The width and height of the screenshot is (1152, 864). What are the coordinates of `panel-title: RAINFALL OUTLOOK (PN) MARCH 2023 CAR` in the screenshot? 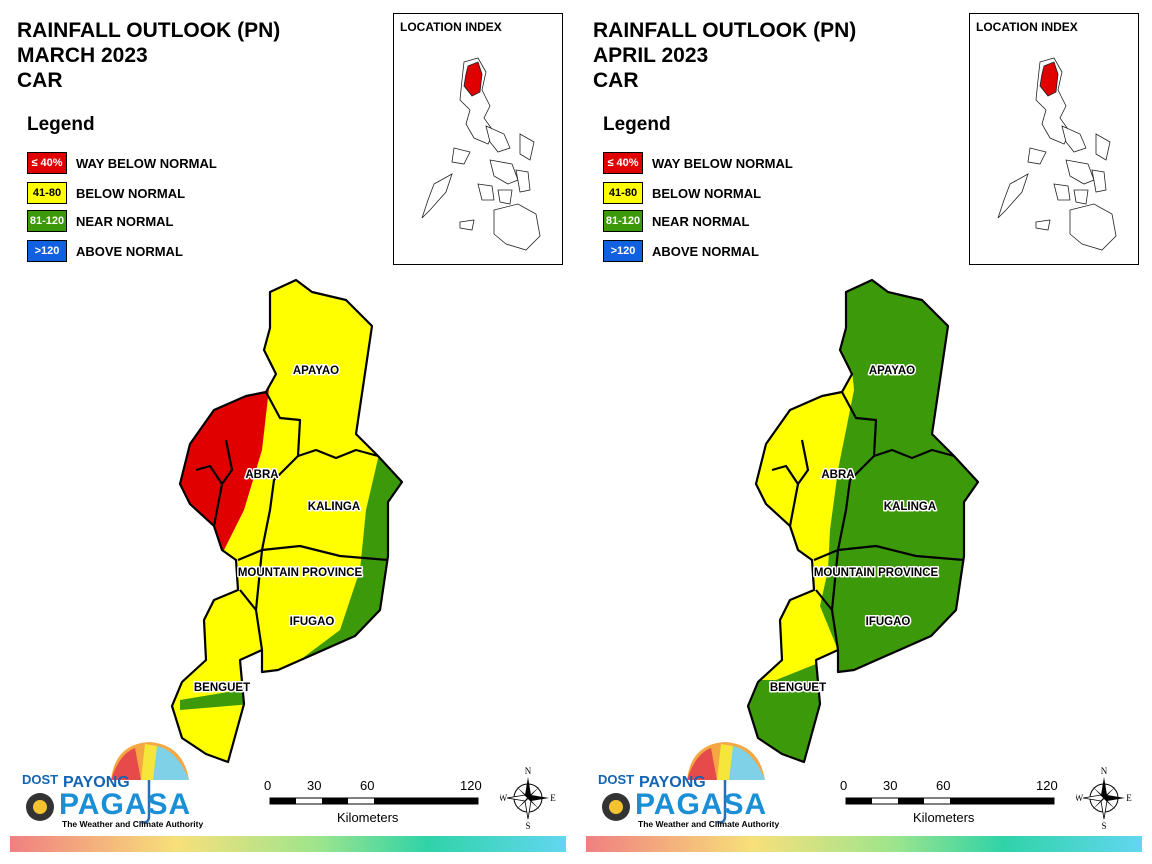 It's located at (148, 55).